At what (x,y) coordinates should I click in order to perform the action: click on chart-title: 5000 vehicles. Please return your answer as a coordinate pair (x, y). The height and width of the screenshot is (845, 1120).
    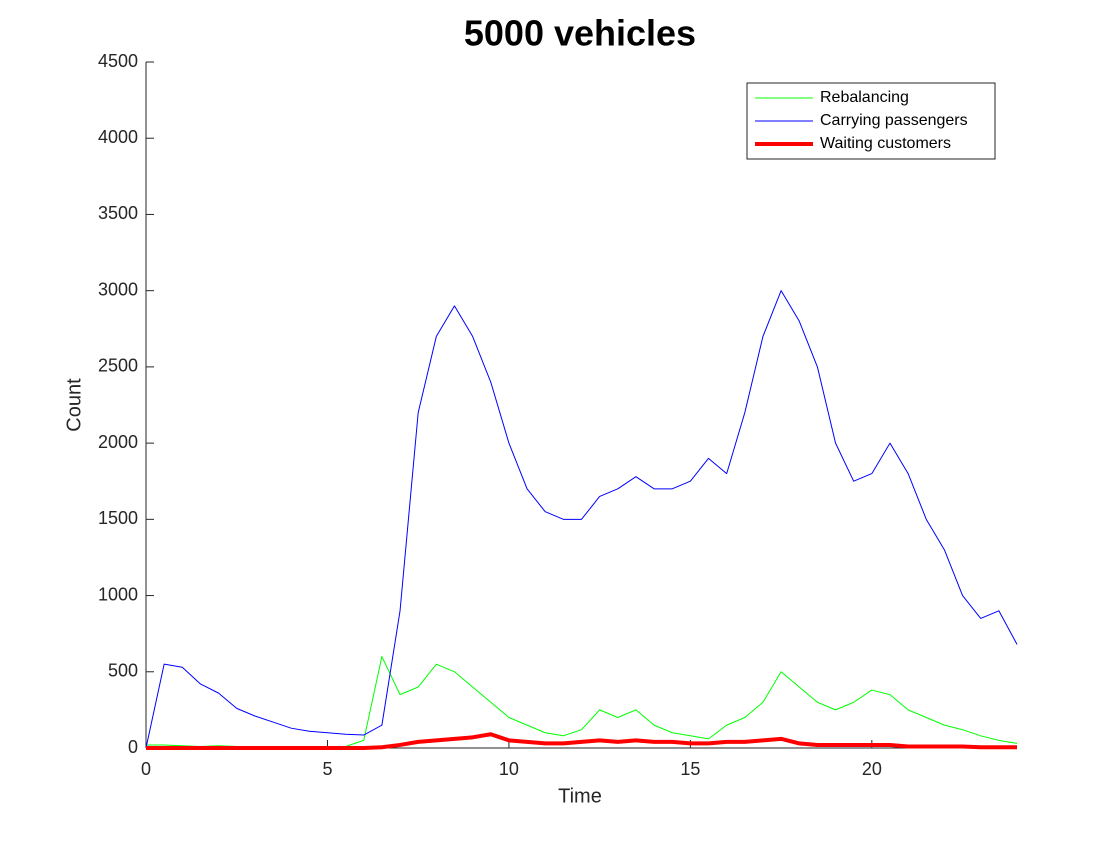
    Looking at the image, I should click on (580, 33).